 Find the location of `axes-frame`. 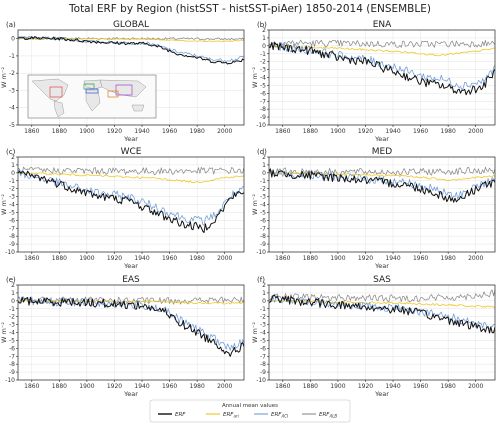

axes-frame is located at coordinates (131, 77).